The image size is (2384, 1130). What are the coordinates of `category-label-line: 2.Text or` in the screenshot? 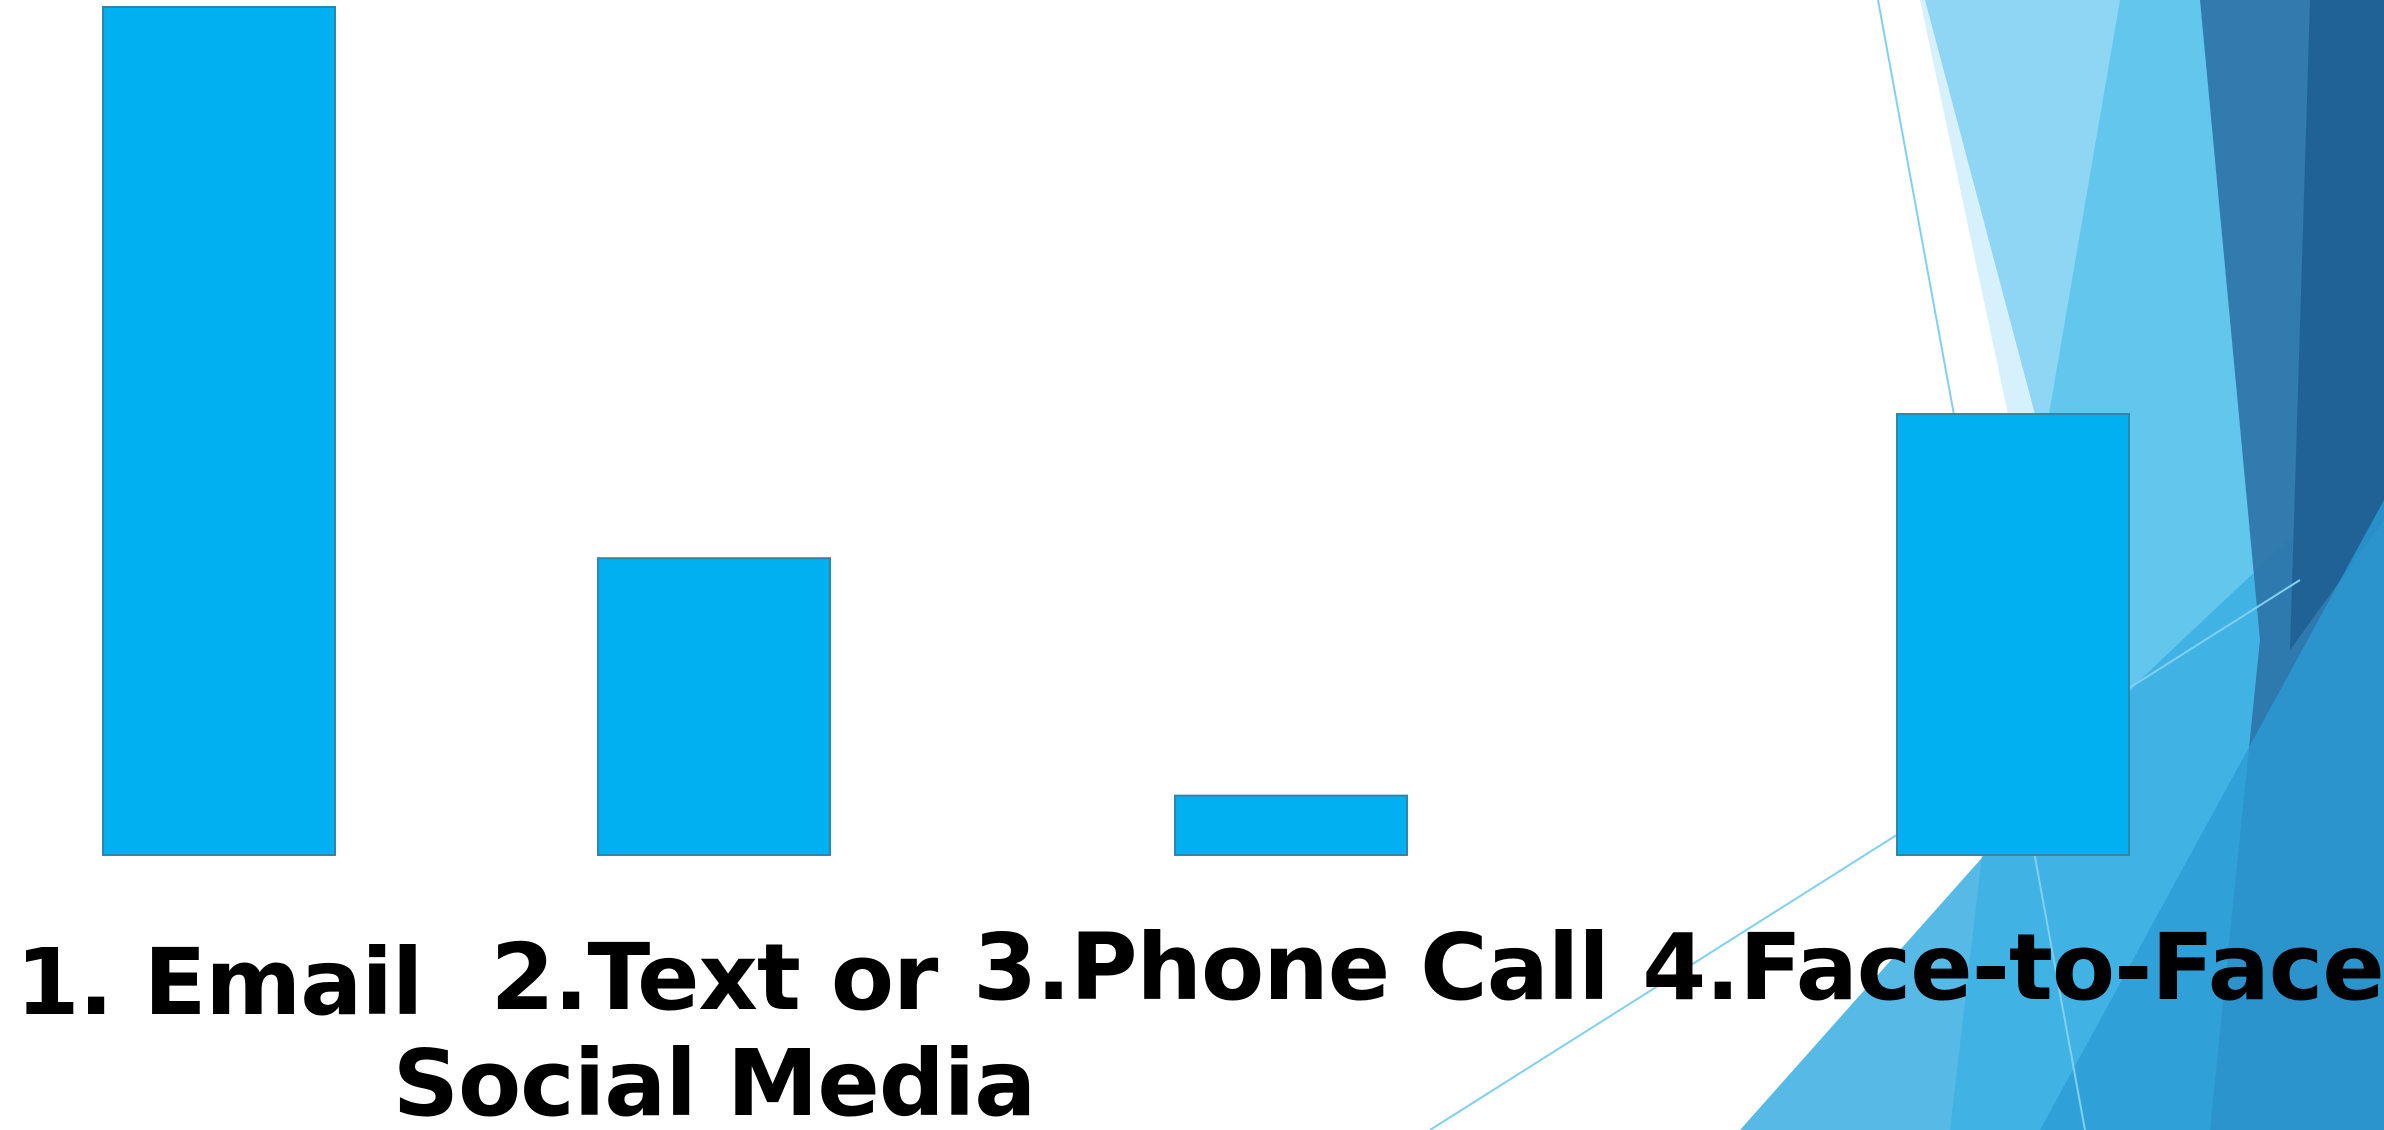 It's located at (714, 977).